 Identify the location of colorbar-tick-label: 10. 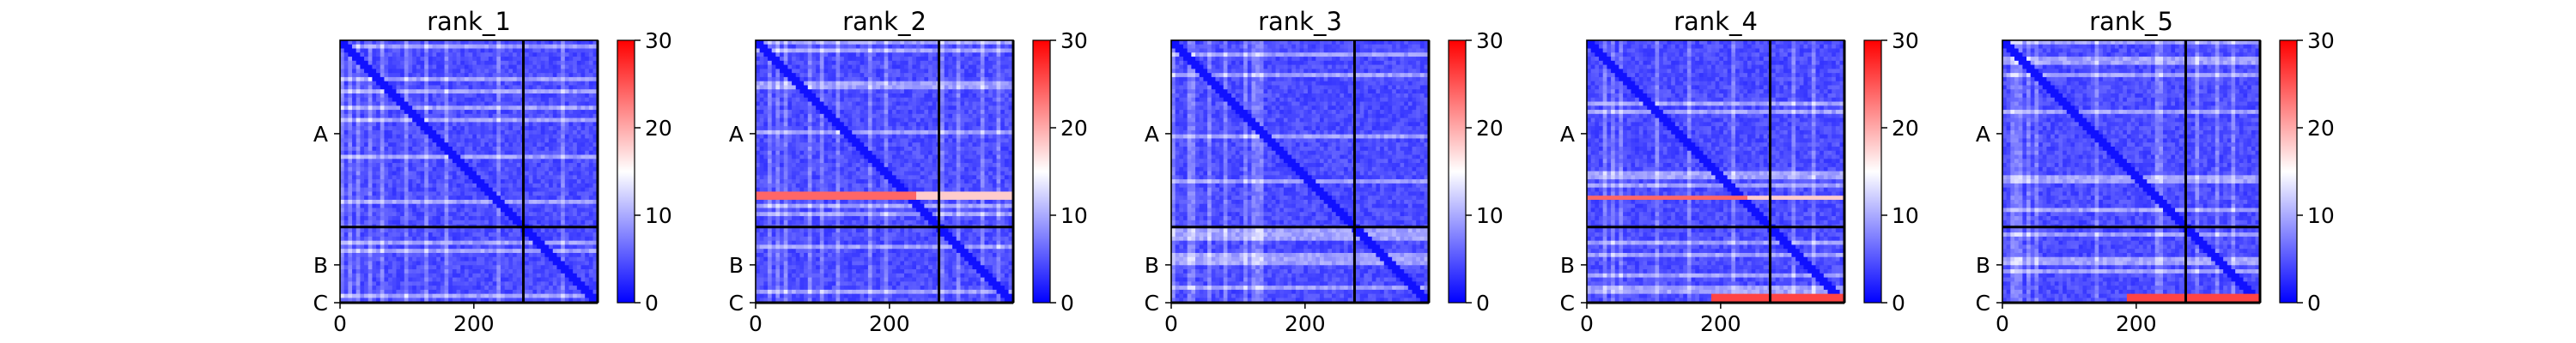
(658, 216).